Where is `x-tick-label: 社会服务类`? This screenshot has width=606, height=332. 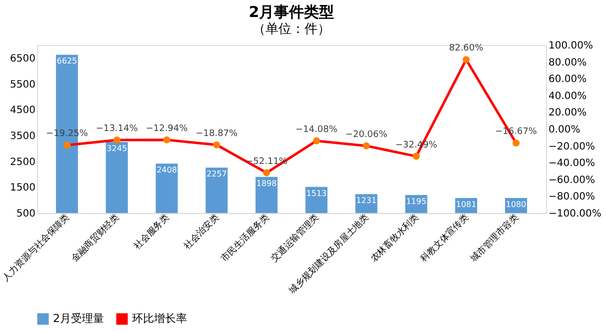
x-tick-label: 社会服务类 is located at coordinates (152, 232).